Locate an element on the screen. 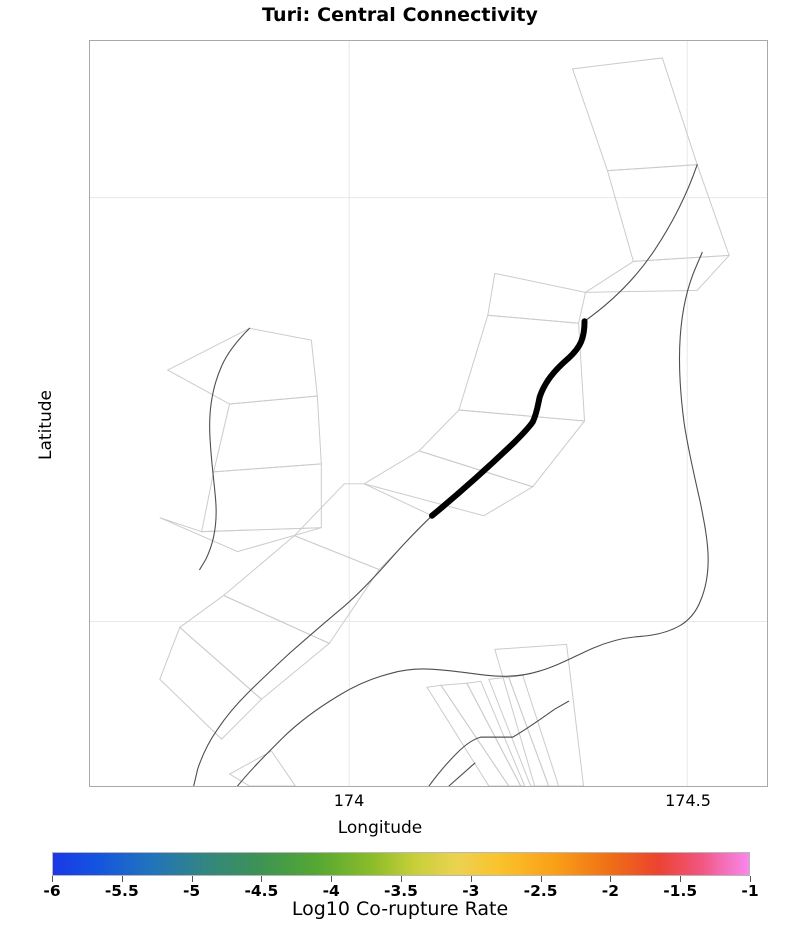  colorbar-tick-label: -3.5 is located at coordinates (401, 891).